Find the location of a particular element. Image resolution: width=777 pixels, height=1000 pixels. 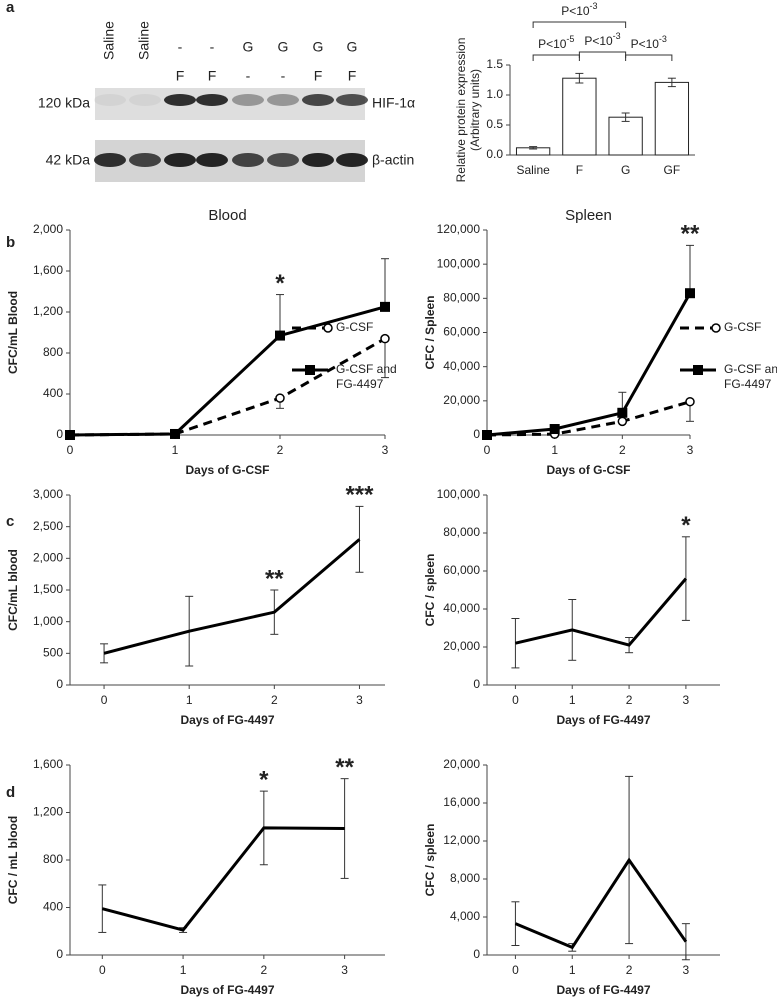

y-tick-label: 40,000 is located at coordinates (461, 366).